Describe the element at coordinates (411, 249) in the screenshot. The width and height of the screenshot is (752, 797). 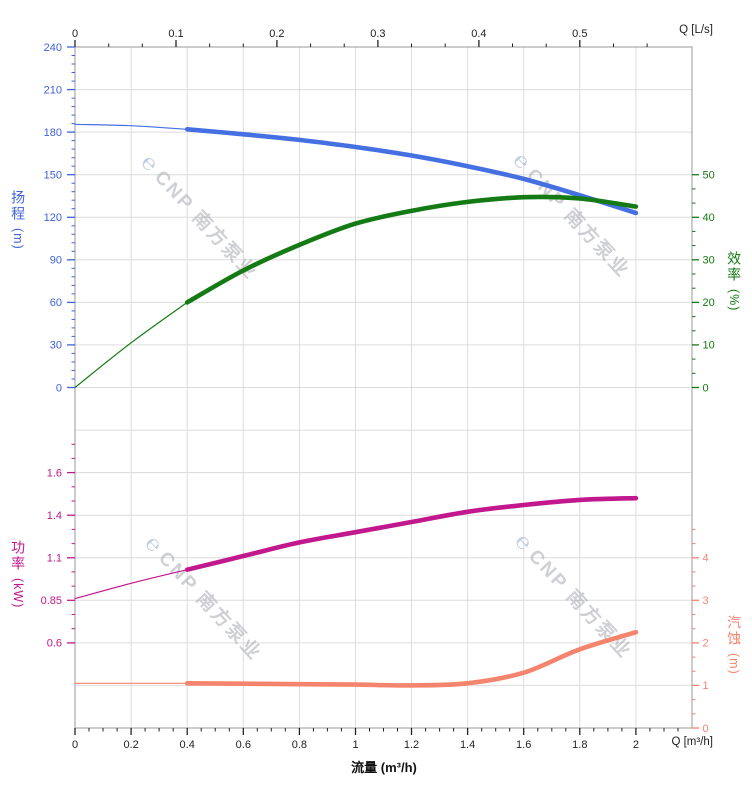
I see `curve-efficiency` at that location.